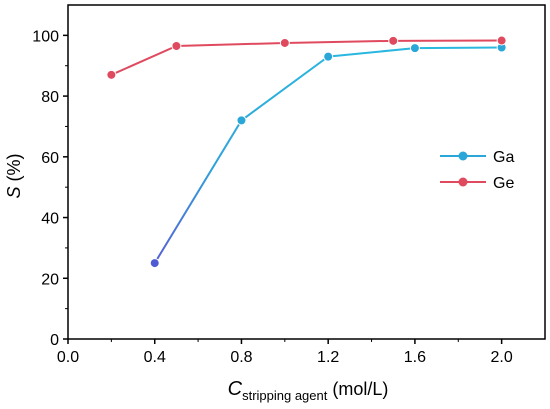 This screenshot has width=550, height=409. I want to click on legend: Ga Ge, so click(477, 170).